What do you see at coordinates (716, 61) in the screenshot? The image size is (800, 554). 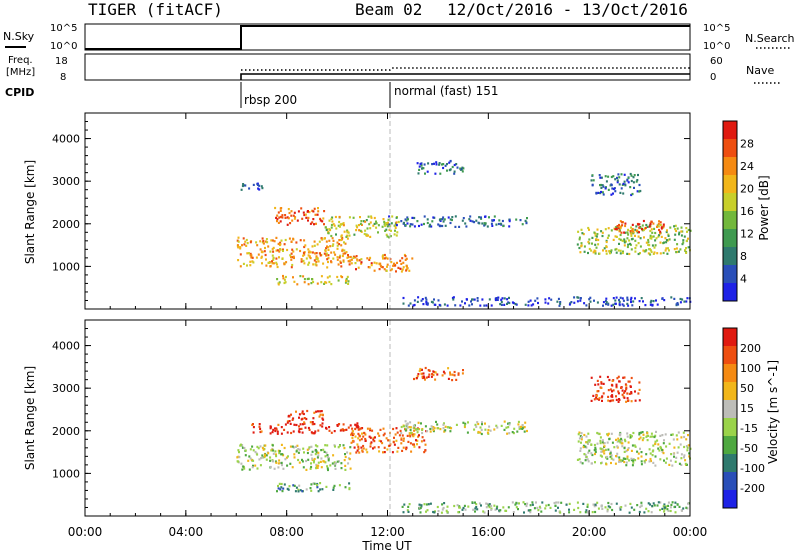 I see `nave-tick-top: 60` at bounding box center [716, 61].